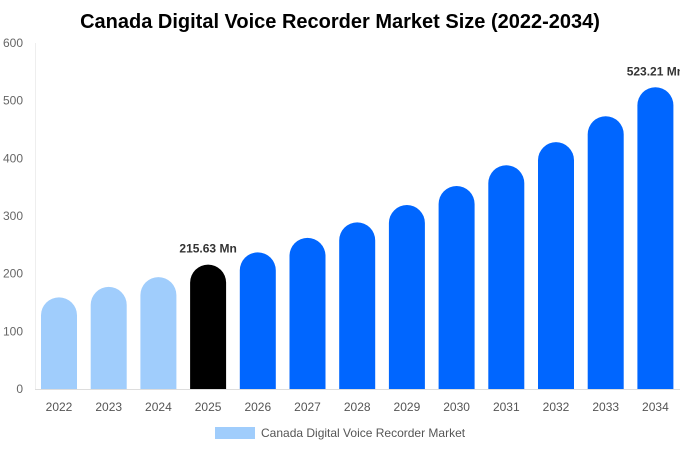 This screenshot has height=455, width=680. Describe the element at coordinates (59, 407) in the screenshot. I see `x-tick-label: 2022` at that location.